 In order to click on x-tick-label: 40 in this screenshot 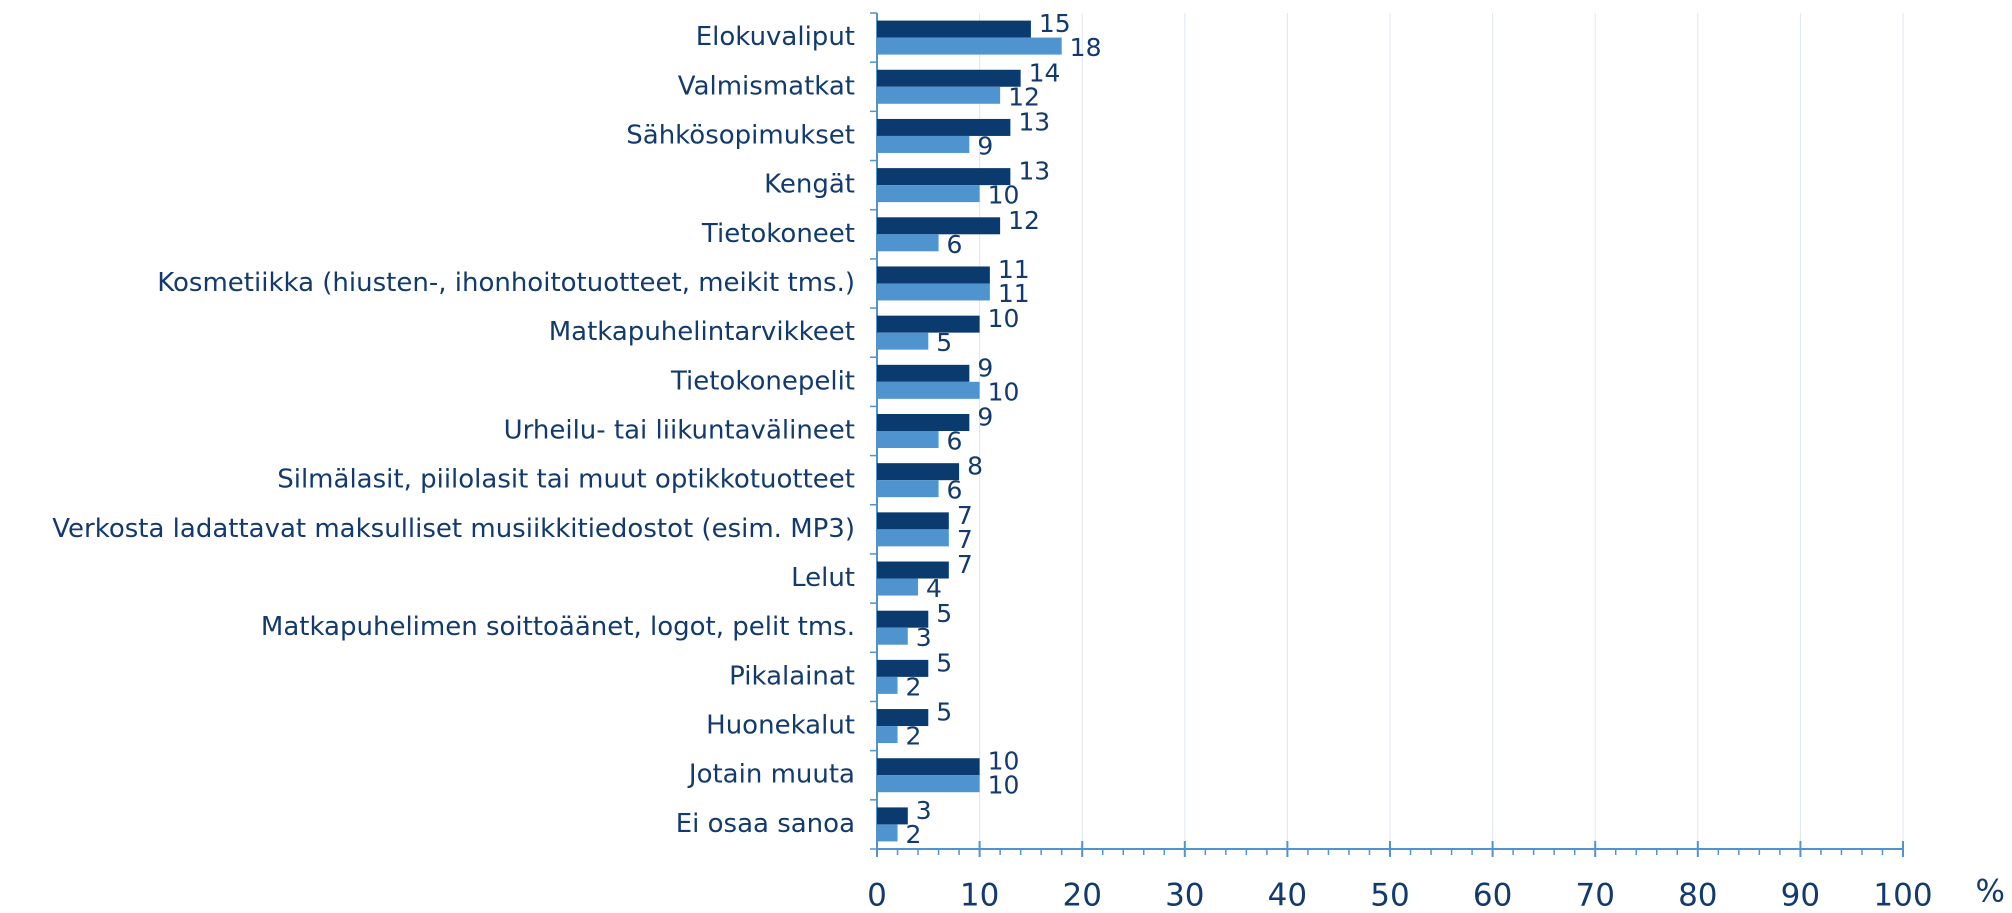, I will do `click(1287, 895)`.